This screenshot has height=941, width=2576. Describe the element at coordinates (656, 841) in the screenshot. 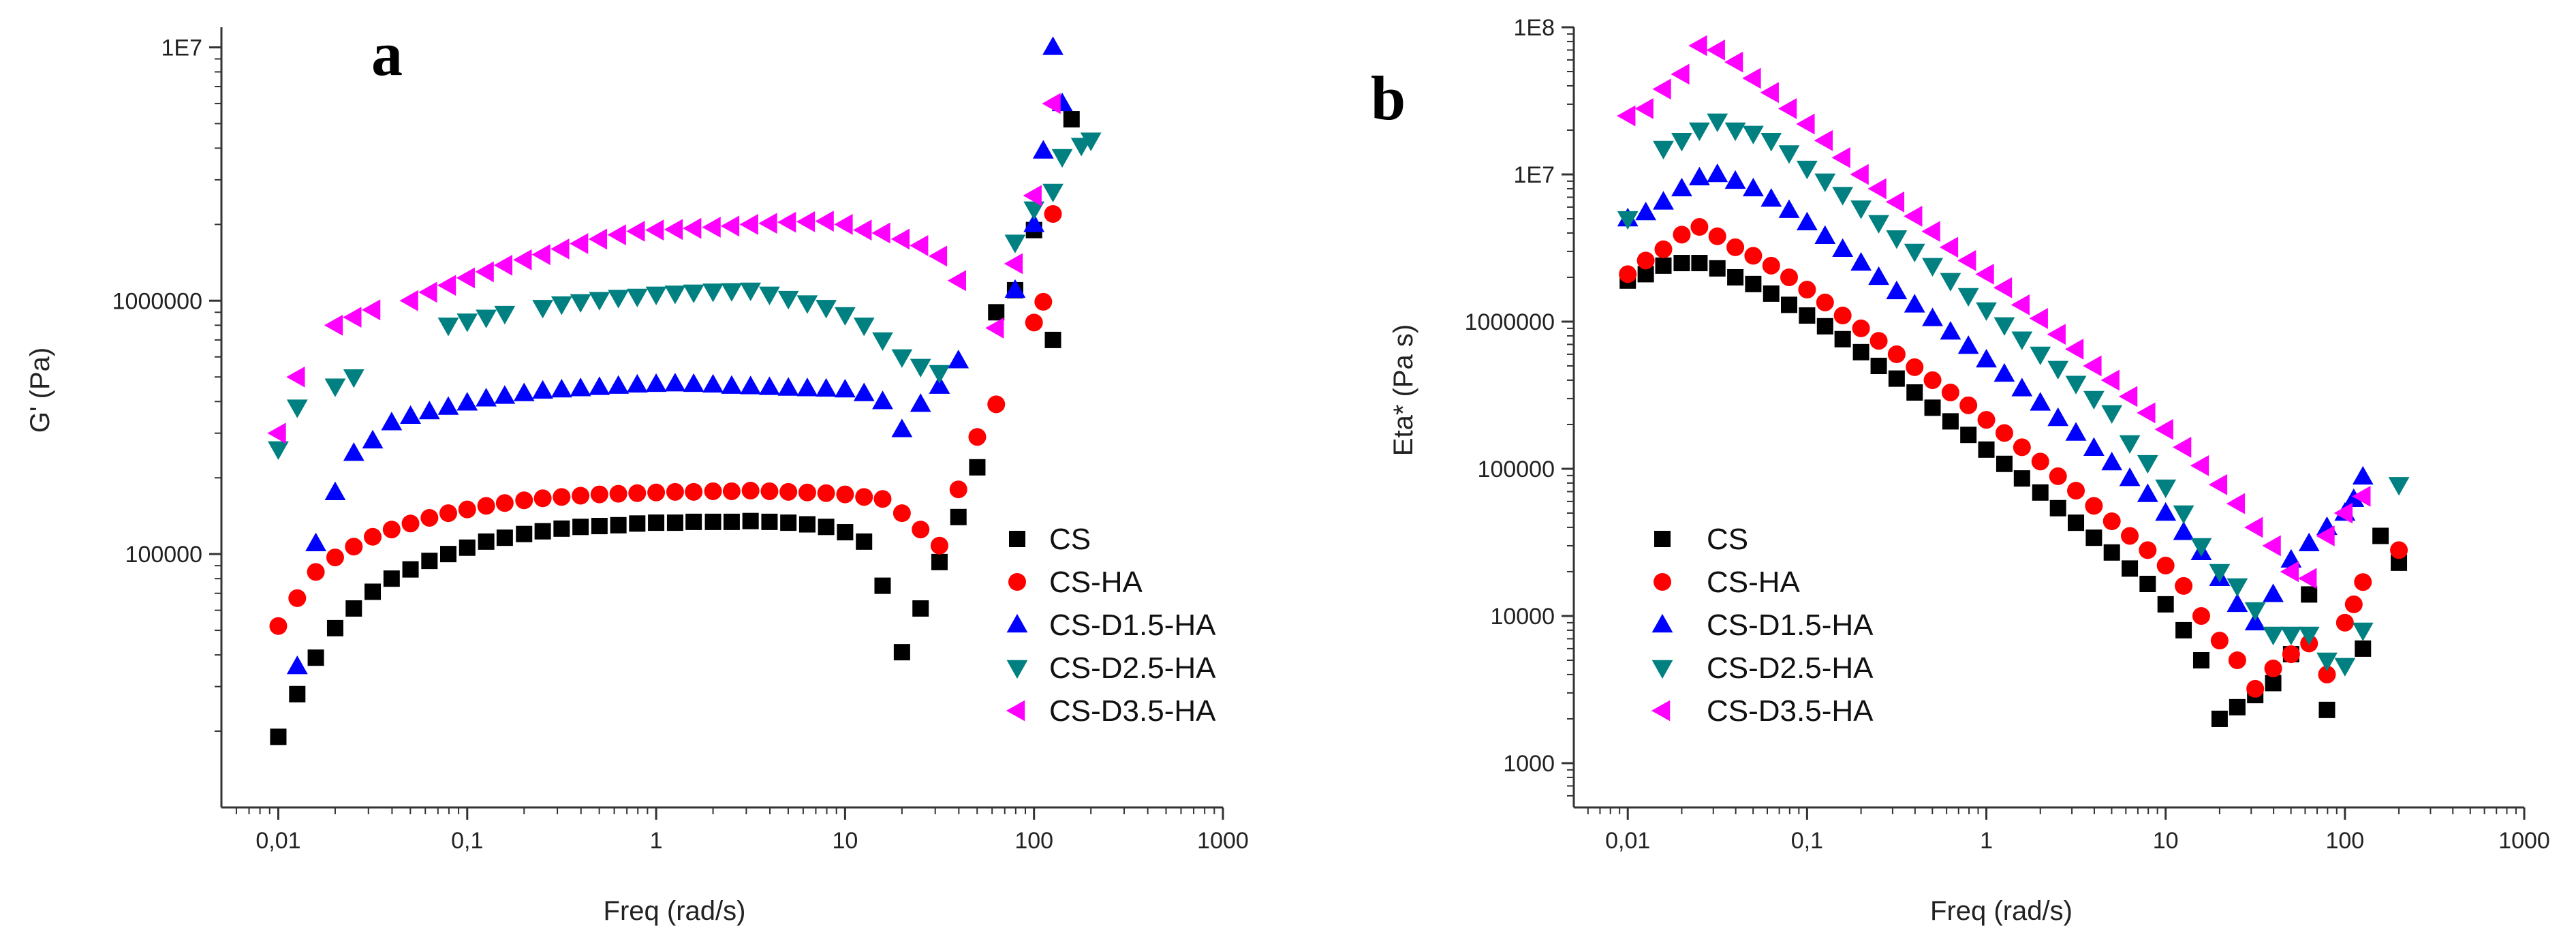

I see `x-tick-label: 1` at that location.